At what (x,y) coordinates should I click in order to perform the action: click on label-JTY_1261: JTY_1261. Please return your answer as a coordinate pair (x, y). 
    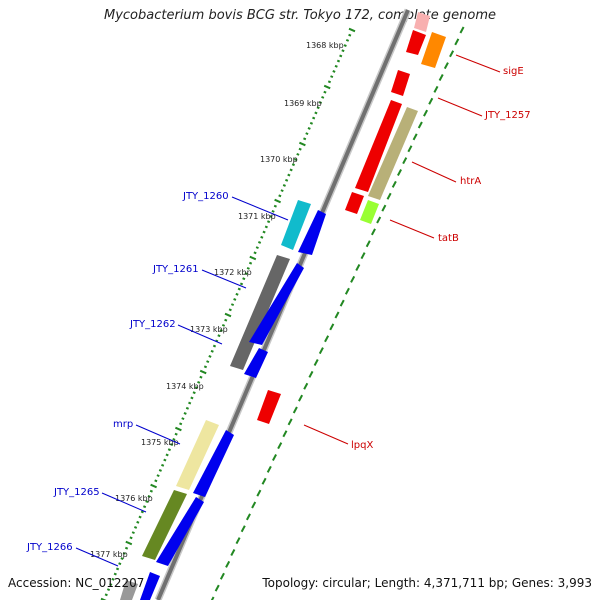
    Looking at the image, I should click on (175, 269).